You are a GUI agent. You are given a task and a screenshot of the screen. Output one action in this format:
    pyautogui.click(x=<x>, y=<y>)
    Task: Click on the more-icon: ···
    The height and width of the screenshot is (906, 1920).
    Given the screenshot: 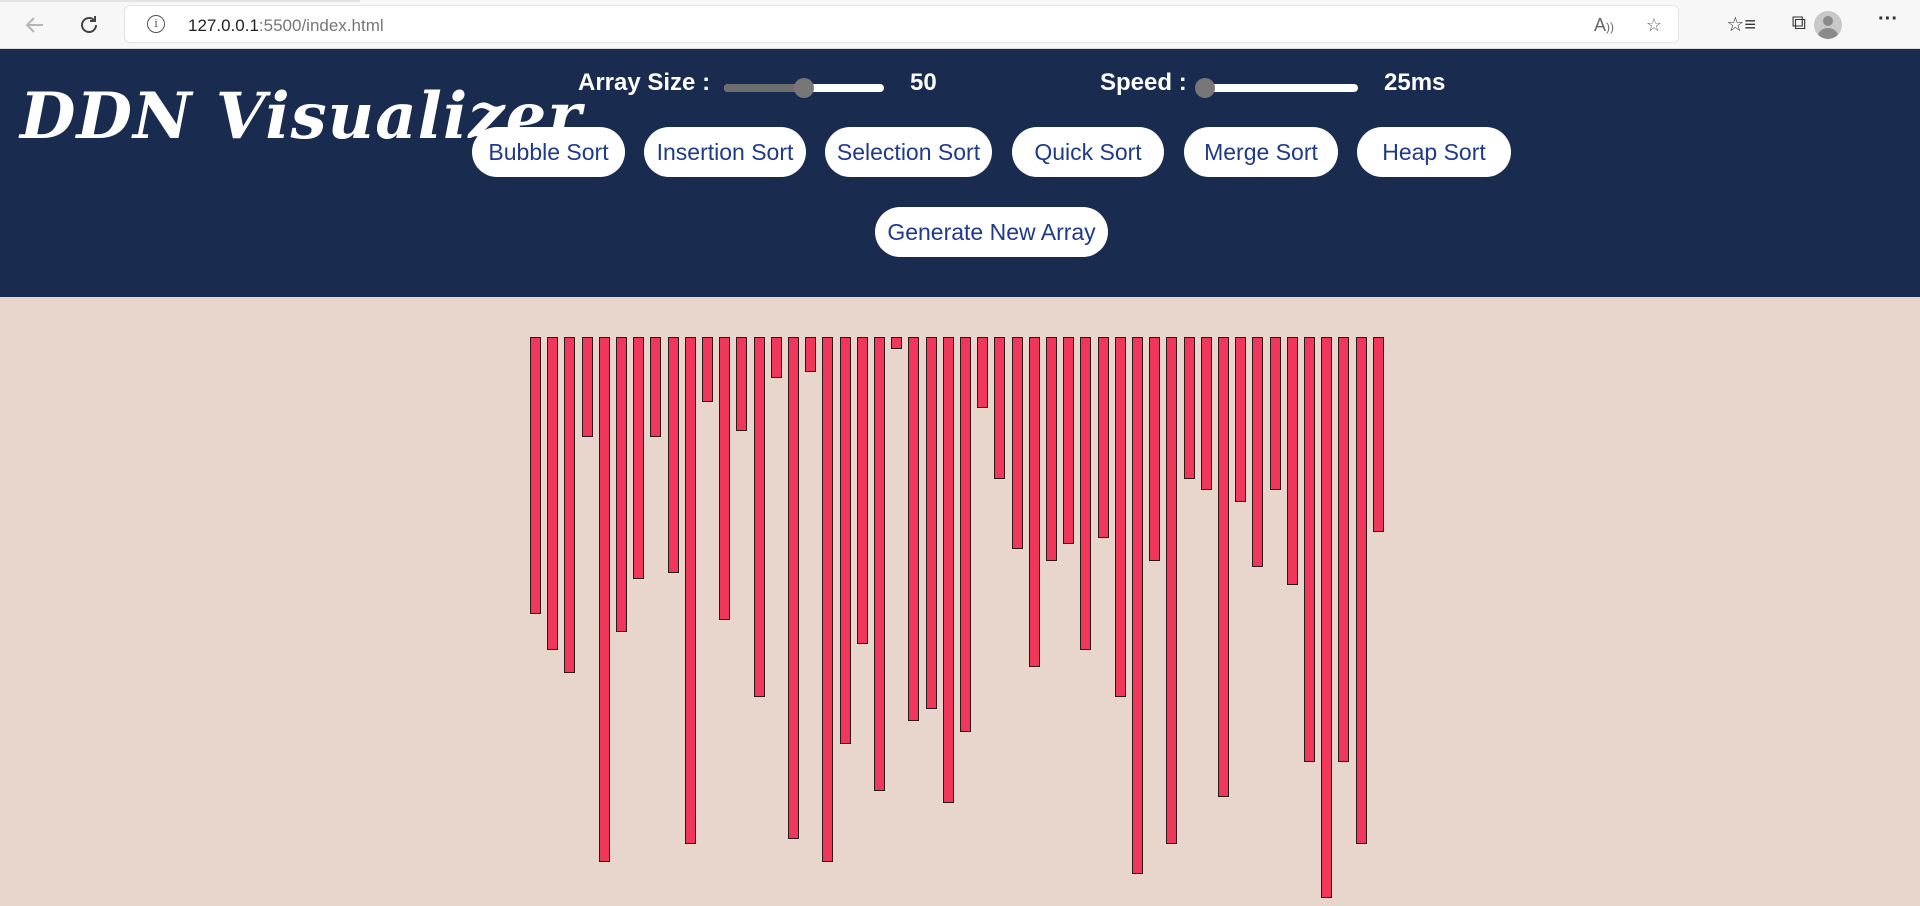 What is the action you would take?
    pyautogui.click(x=1888, y=19)
    